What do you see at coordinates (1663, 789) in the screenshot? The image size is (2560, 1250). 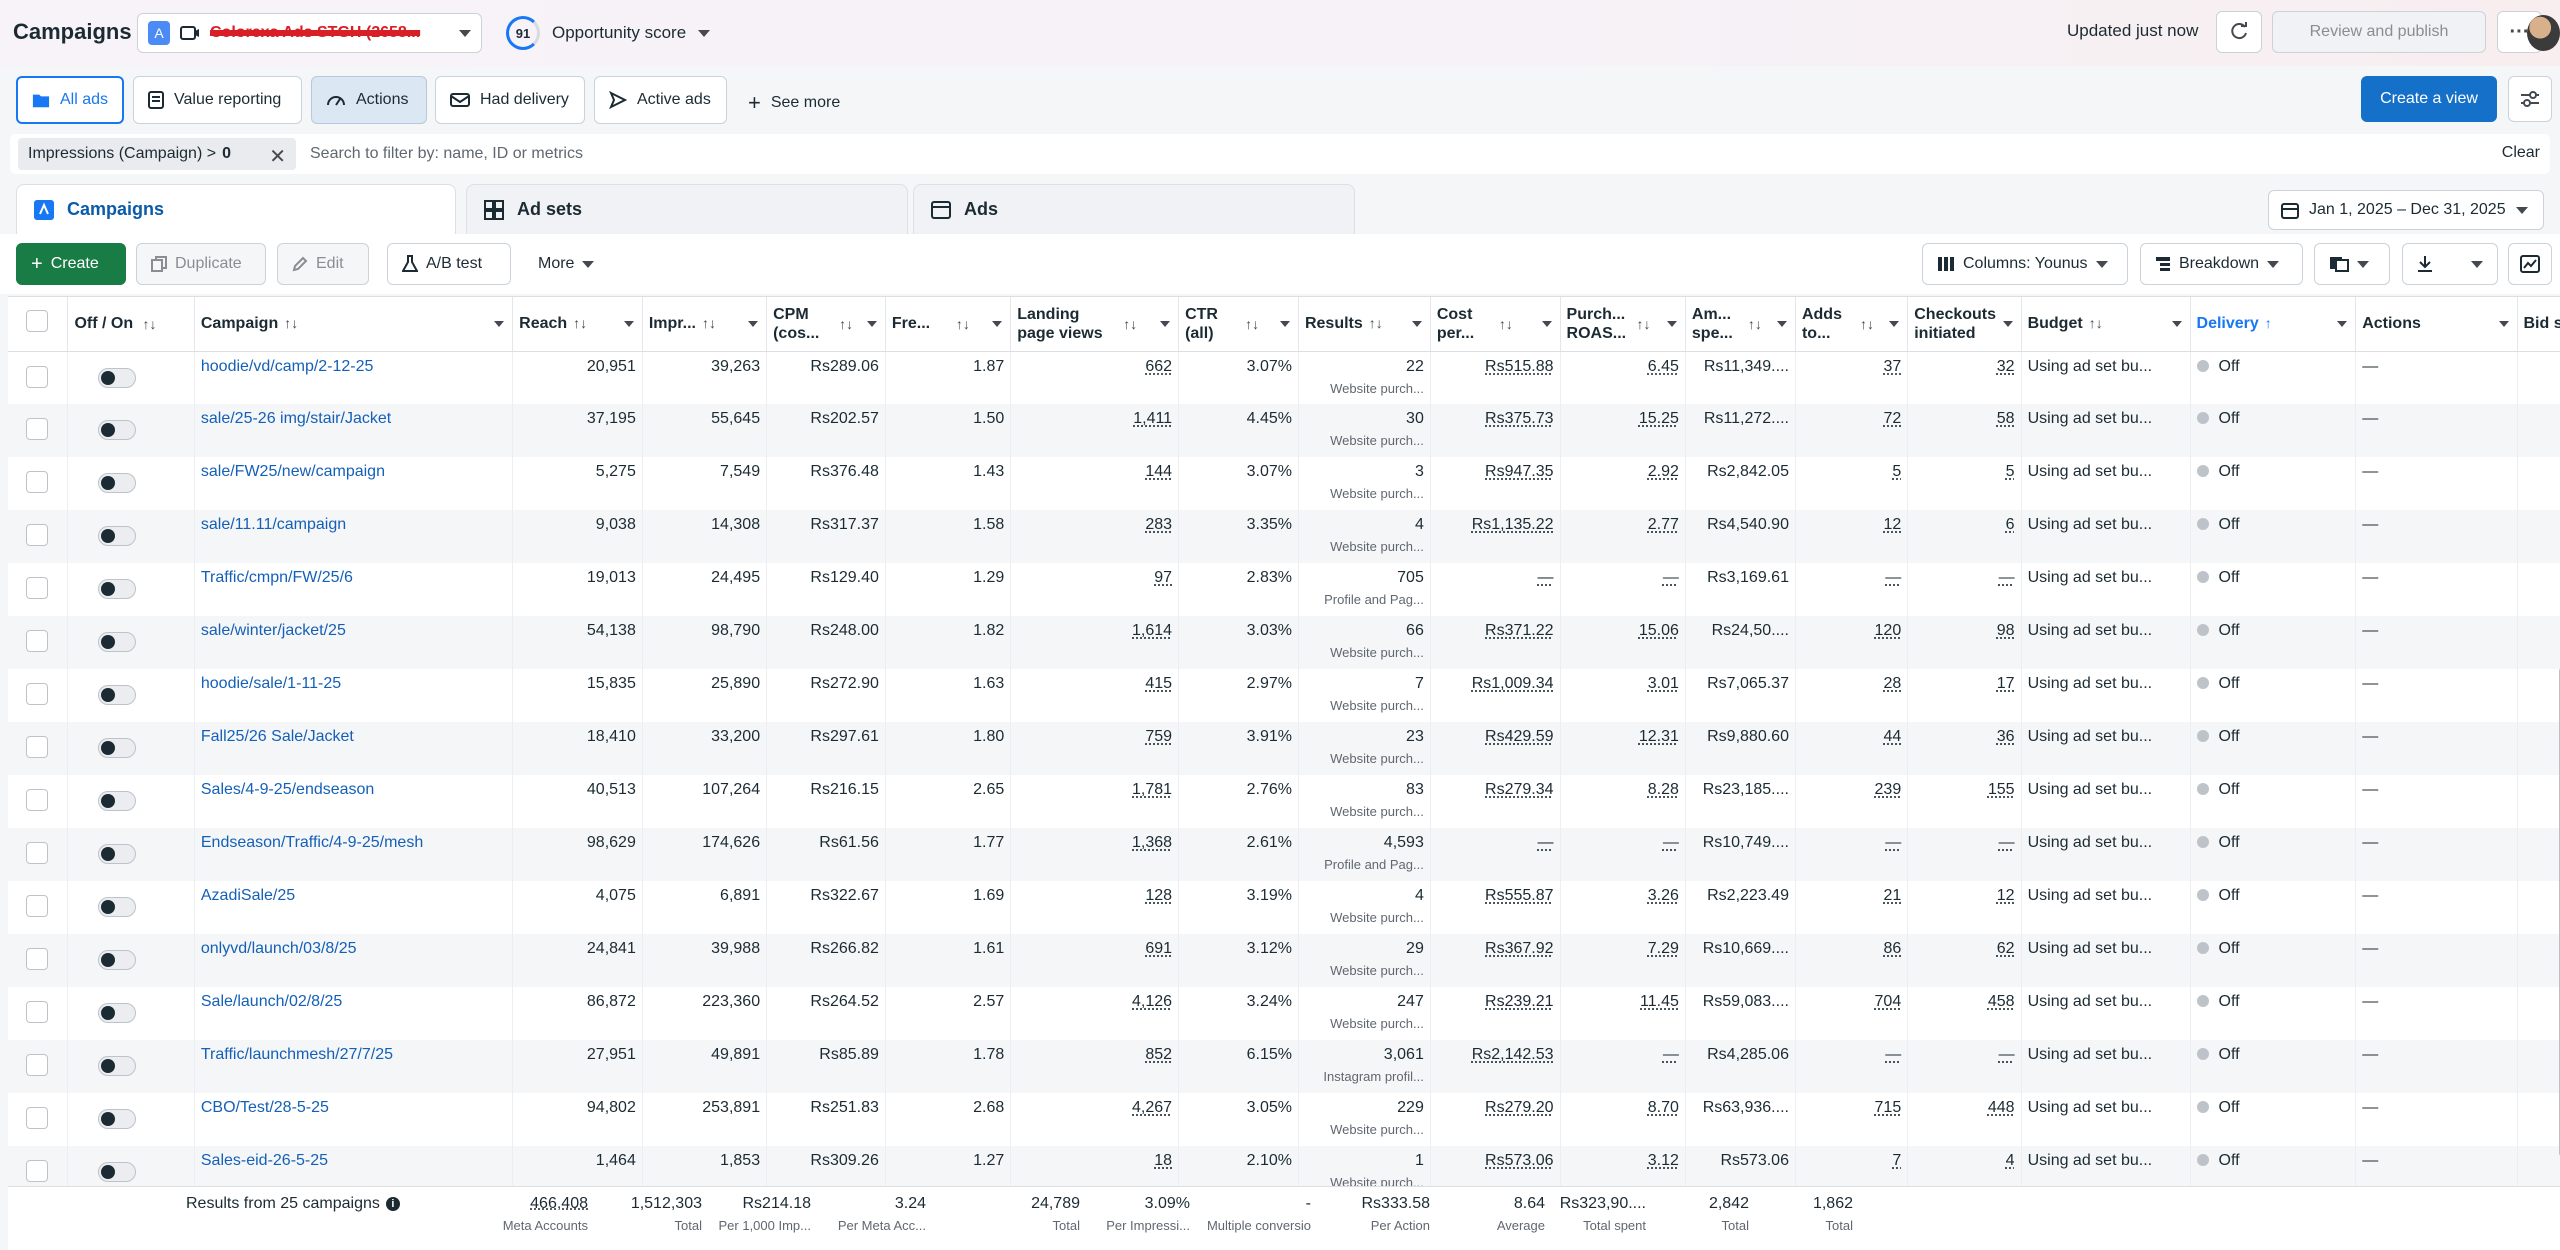 I see `roas-value: 8.28` at bounding box center [1663, 789].